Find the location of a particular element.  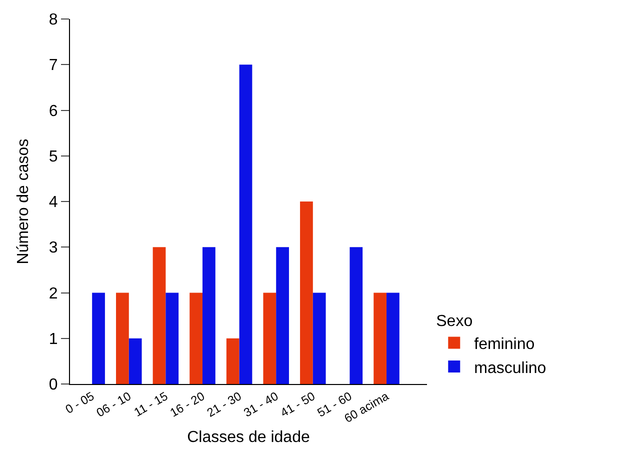

y-tick-label: 8 is located at coordinates (53, 20).